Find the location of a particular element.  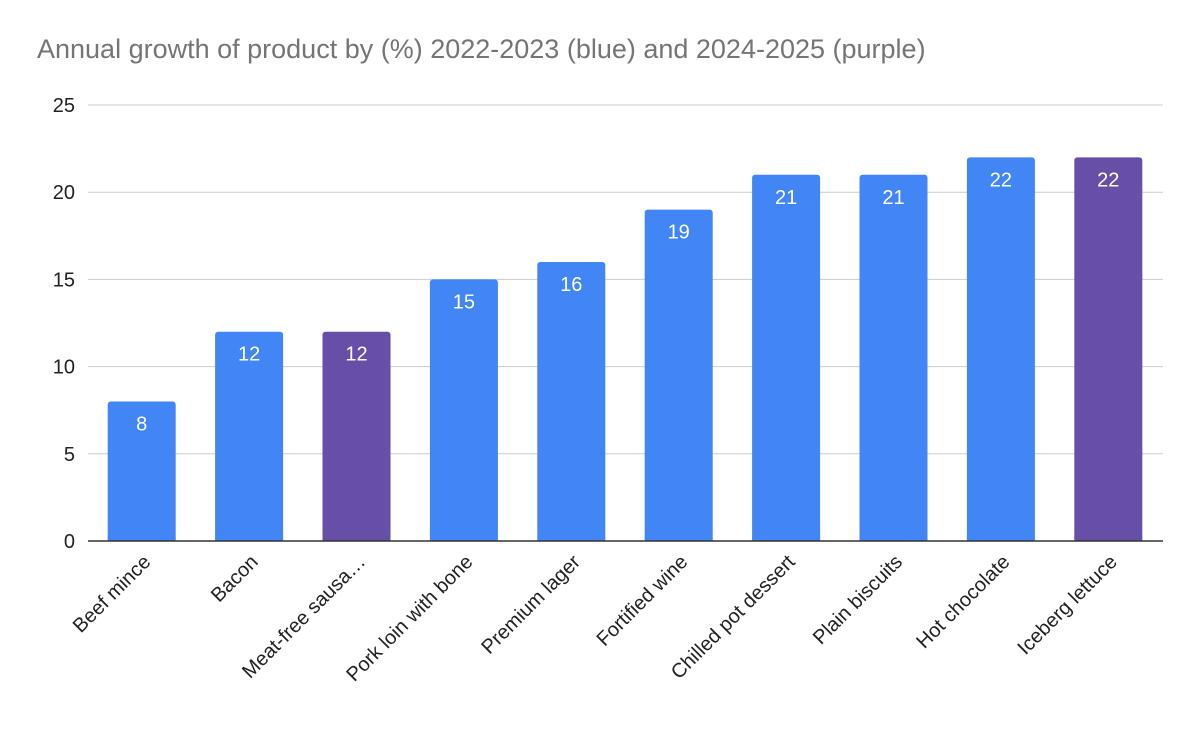

data-label: 16 is located at coordinates (571, 285).